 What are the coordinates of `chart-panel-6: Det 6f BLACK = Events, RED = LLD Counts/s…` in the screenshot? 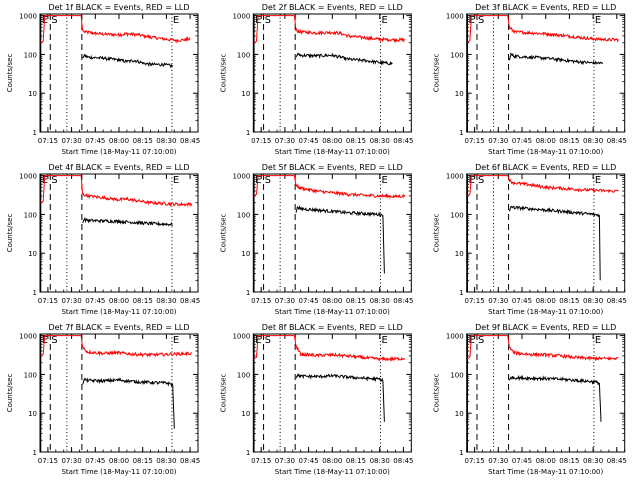 It's located at (530, 239).